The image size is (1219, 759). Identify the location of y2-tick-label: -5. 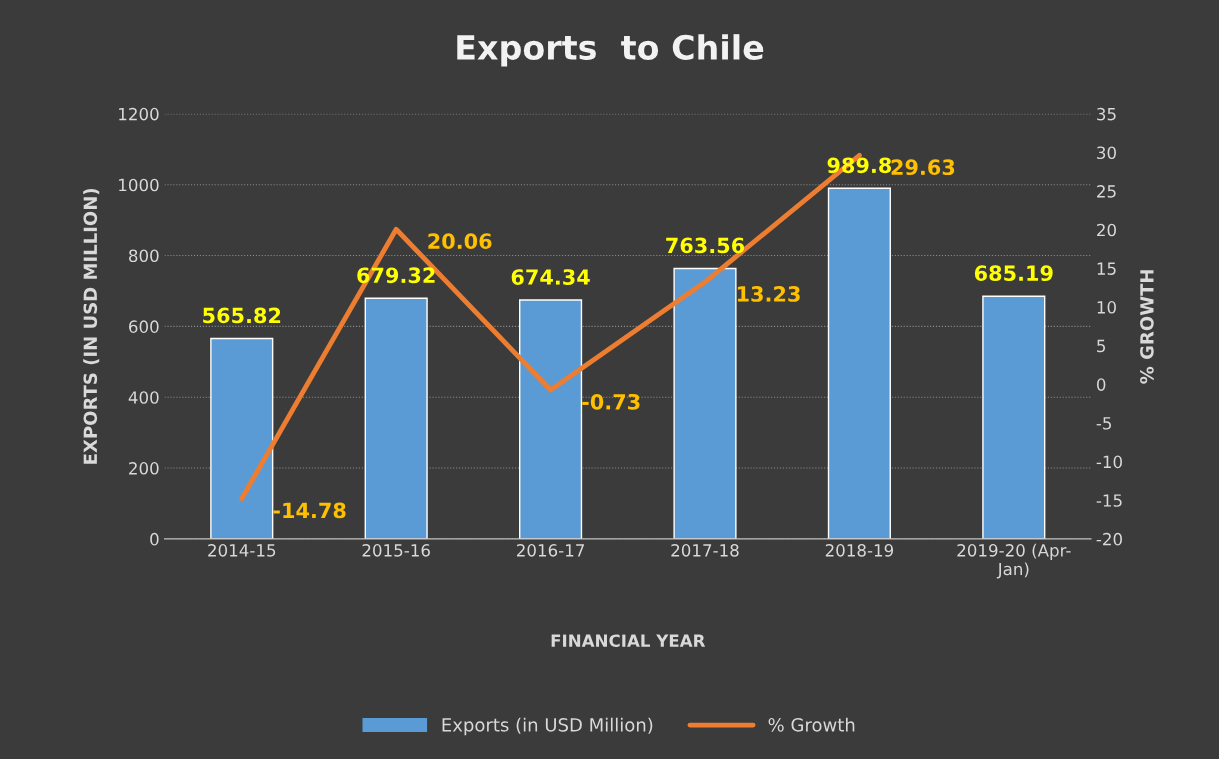
(1104, 423).